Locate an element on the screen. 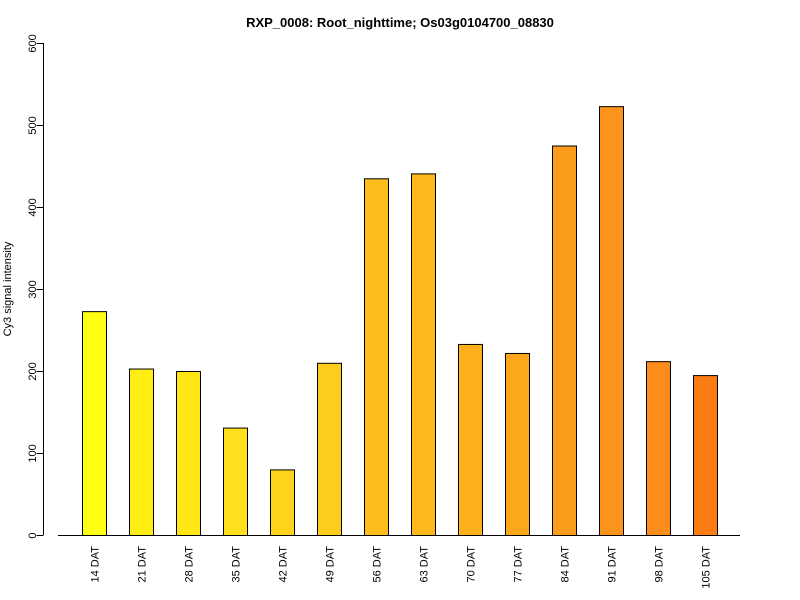  x-tick-label: 70 DAT is located at coordinates (472, 564).